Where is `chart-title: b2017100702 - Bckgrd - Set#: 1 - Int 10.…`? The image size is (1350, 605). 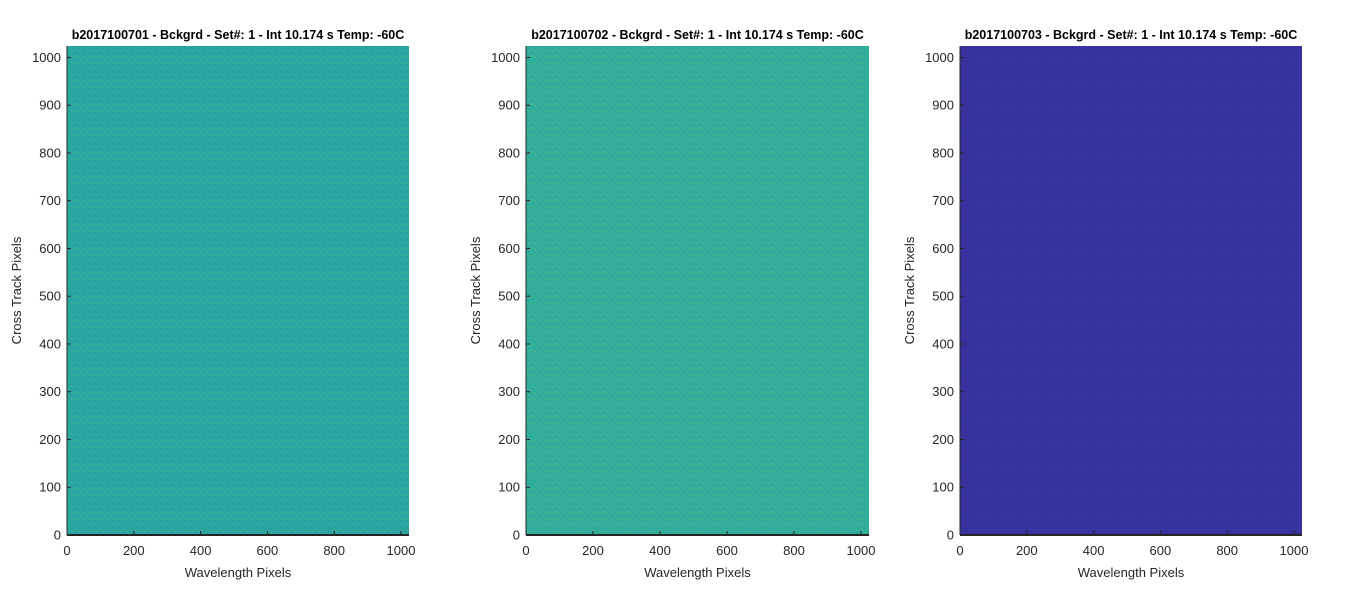 chart-title: b2017100702 - Bckgrd - Set#: 1 - Int 10.… is located at coordinates (697, 35).